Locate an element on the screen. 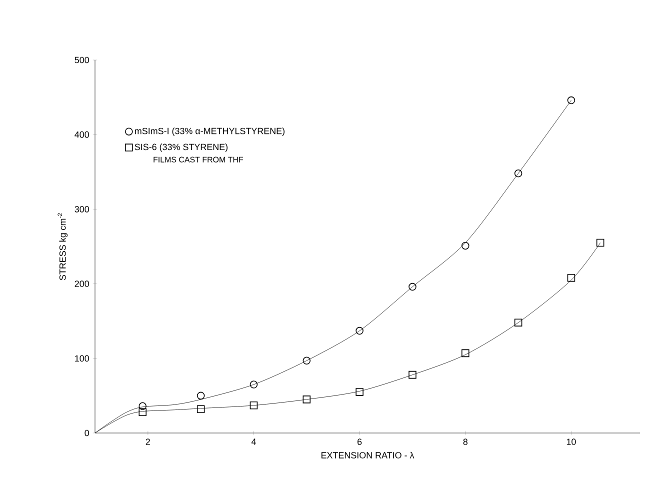 This screenshot has width=647, height=491. legend-label: SIS-6 (33% STYRENE) is located at coordinates (181, 148).